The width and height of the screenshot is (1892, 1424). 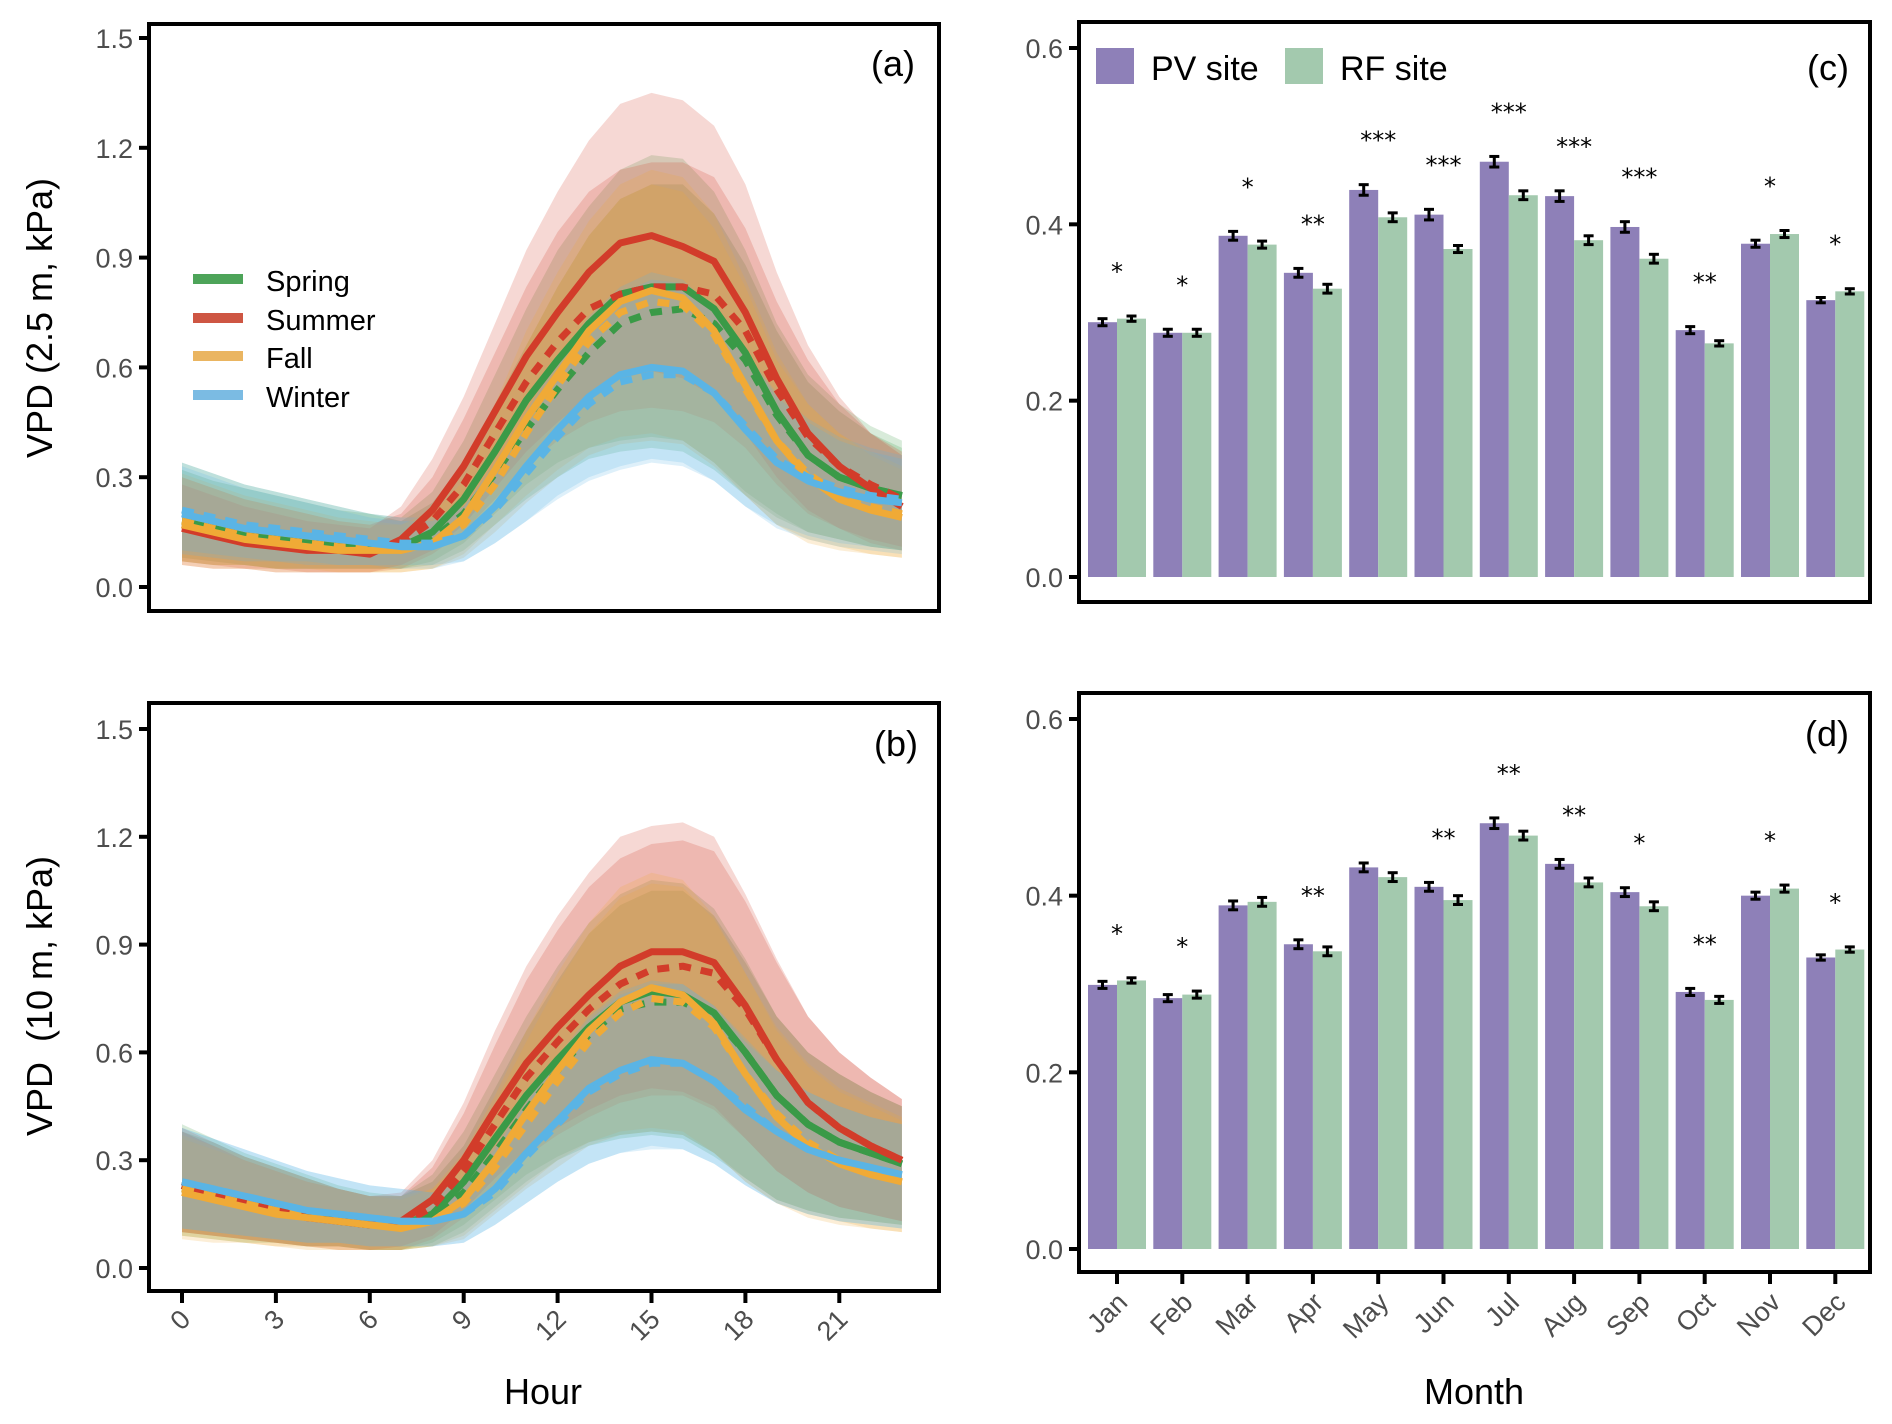 What do you see at coordinates (1589, 1065) in the screenshot?
I see `bar-rf-site-aug` at bounding box center [1589, 1065].